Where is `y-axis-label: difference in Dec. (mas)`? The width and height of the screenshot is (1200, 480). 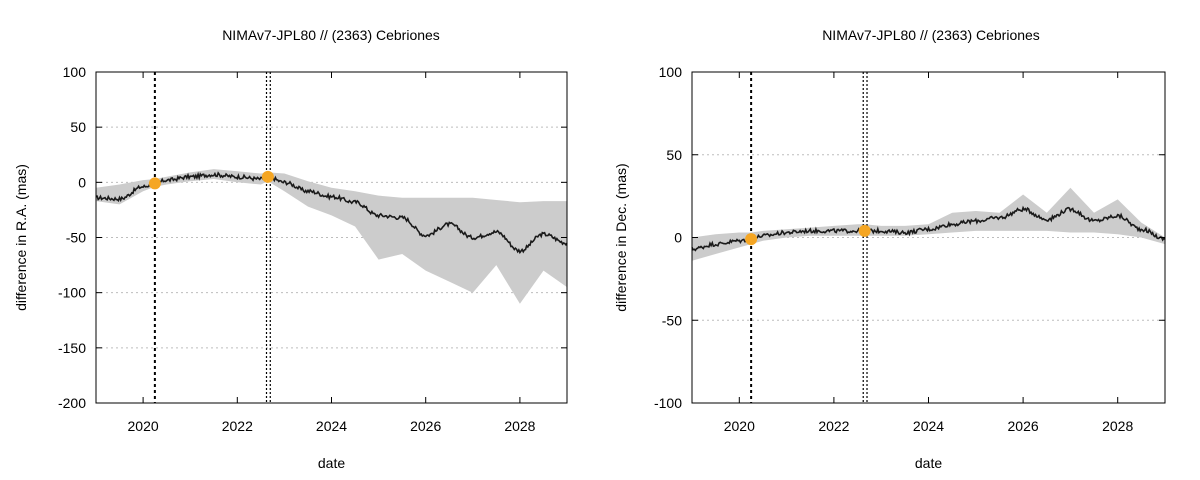
y-axis-label: difference in Dec. (mas) is located at coordinates (621, 237).